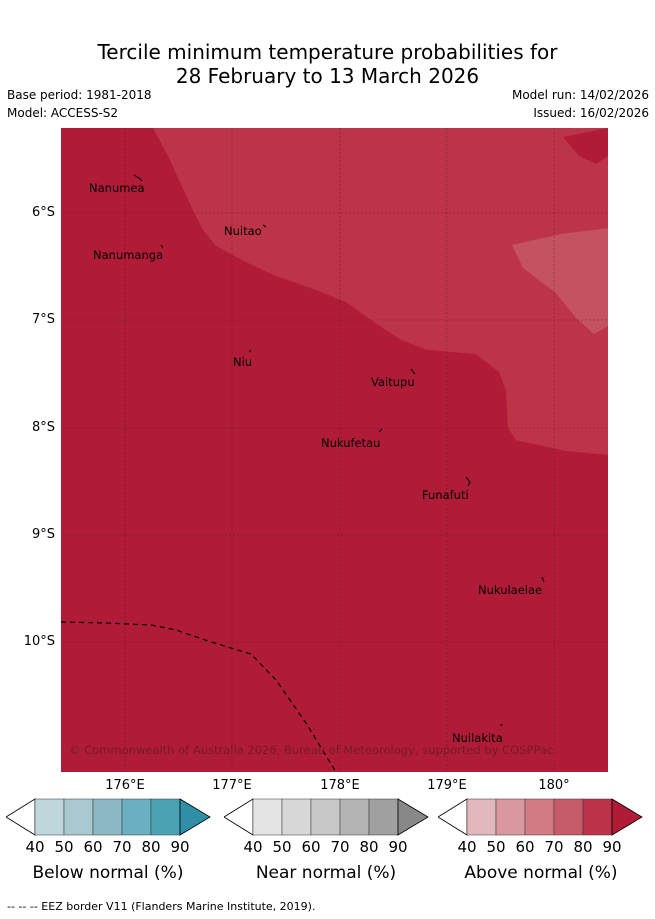  What do you see at coordinates (43, 212) in the screenshot?
I see `lat-label-6s: 6°S` at bounding box center [43, 212].